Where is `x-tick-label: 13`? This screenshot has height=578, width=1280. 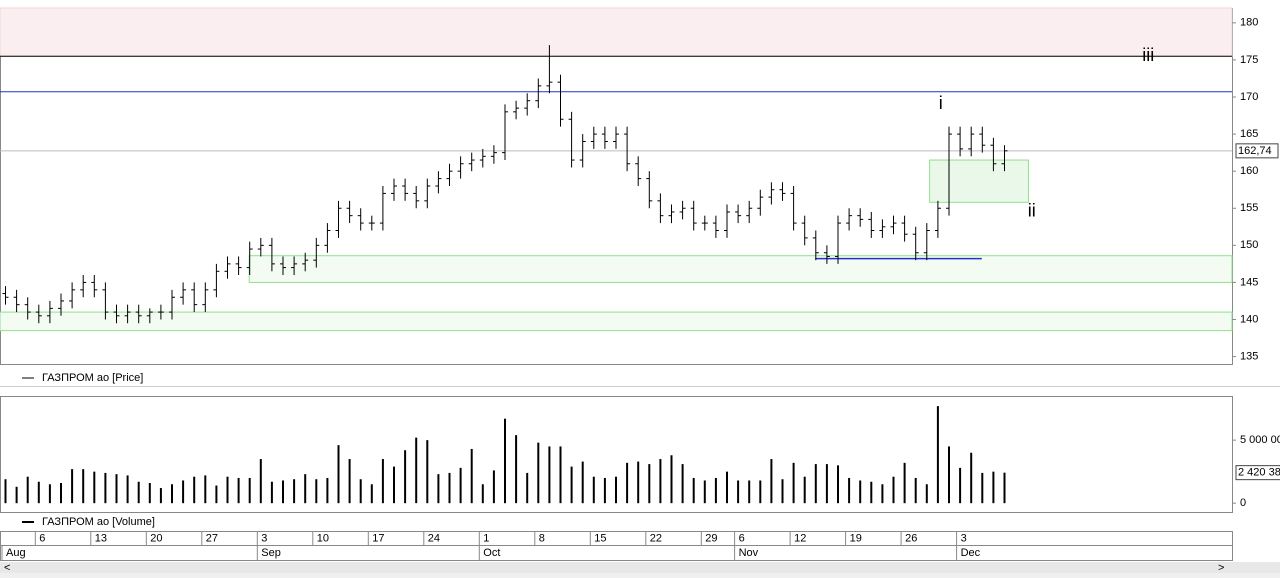 x-tick-label: 13 is located at coordinates (101, 538).